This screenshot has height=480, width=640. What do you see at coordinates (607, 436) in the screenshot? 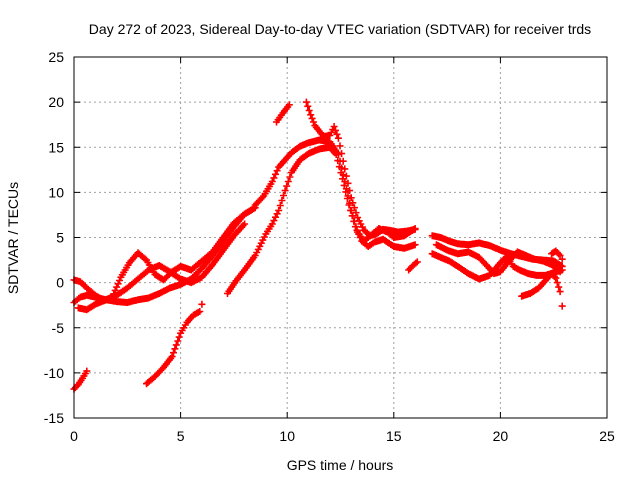
I see `x-tick-label: 25` at bounding box center [607, 436].